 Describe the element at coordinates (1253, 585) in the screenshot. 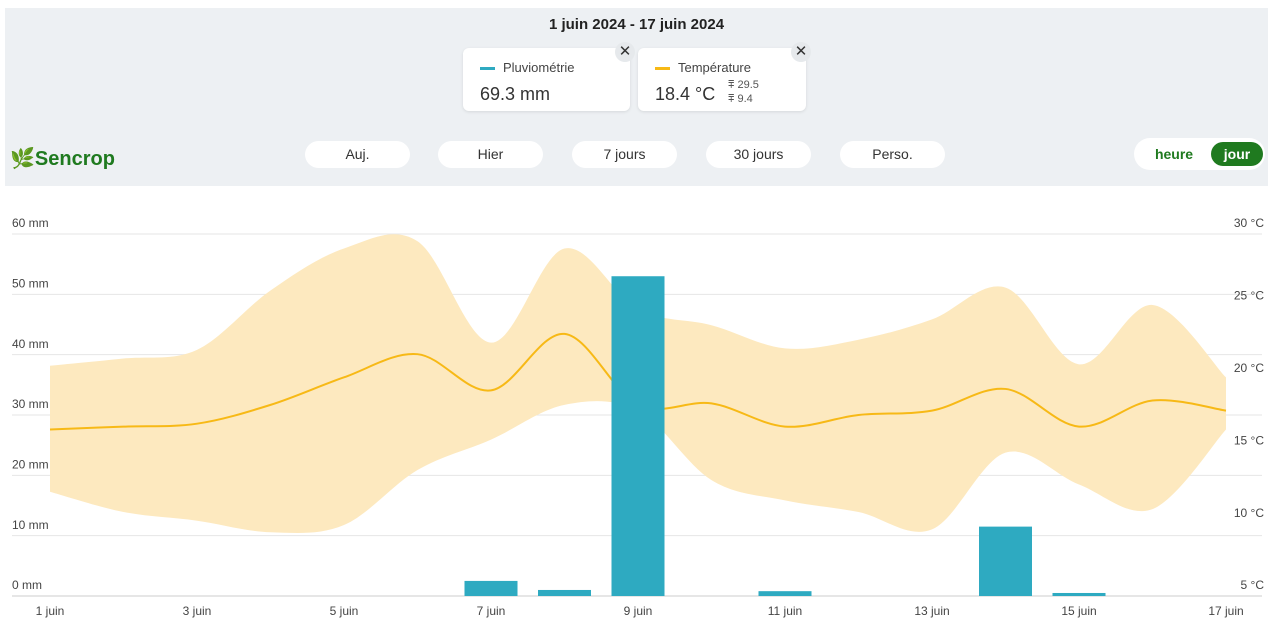

I see `y2-tick-label: 5 °C` at that location.